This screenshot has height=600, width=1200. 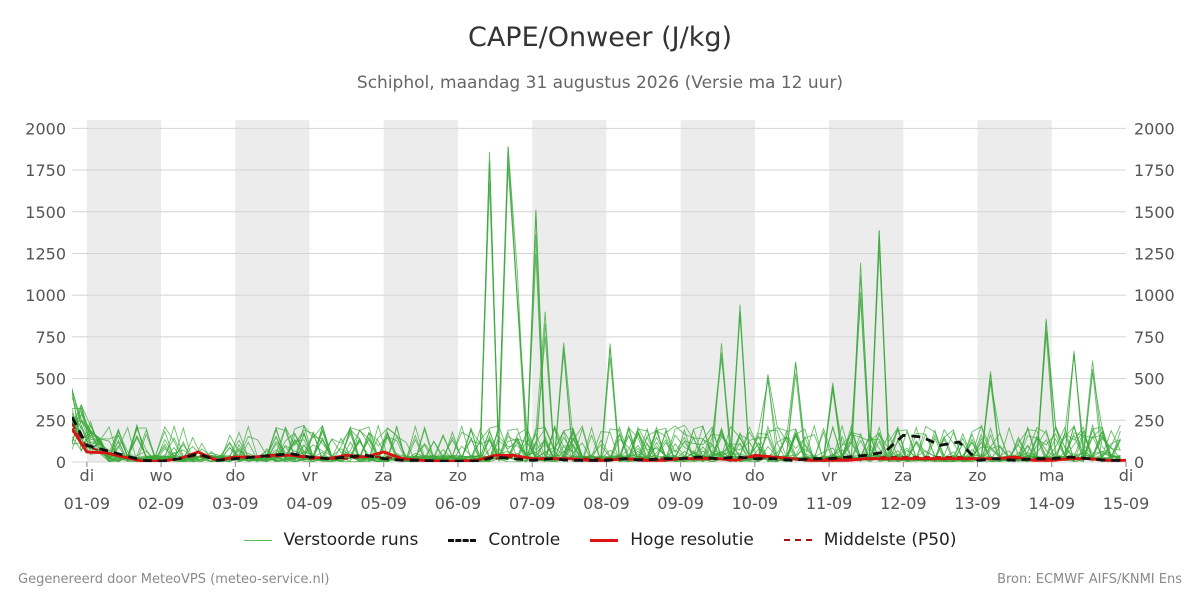 I want to click on legend-swatch-dashed-black, so click(x=462, y=540).